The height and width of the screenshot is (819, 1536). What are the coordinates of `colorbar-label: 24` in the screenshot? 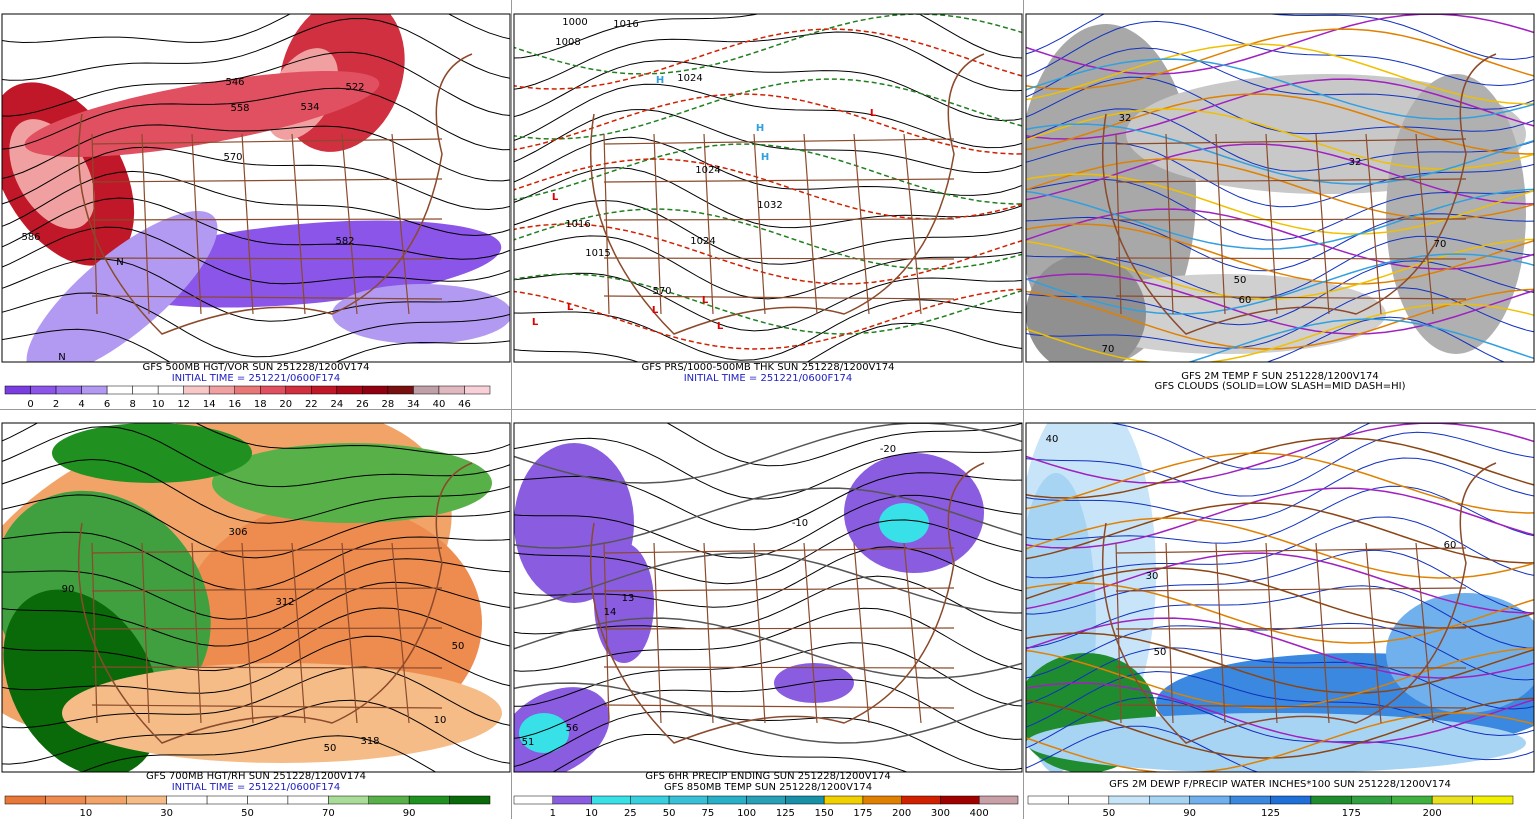 It's located at (336, 404).